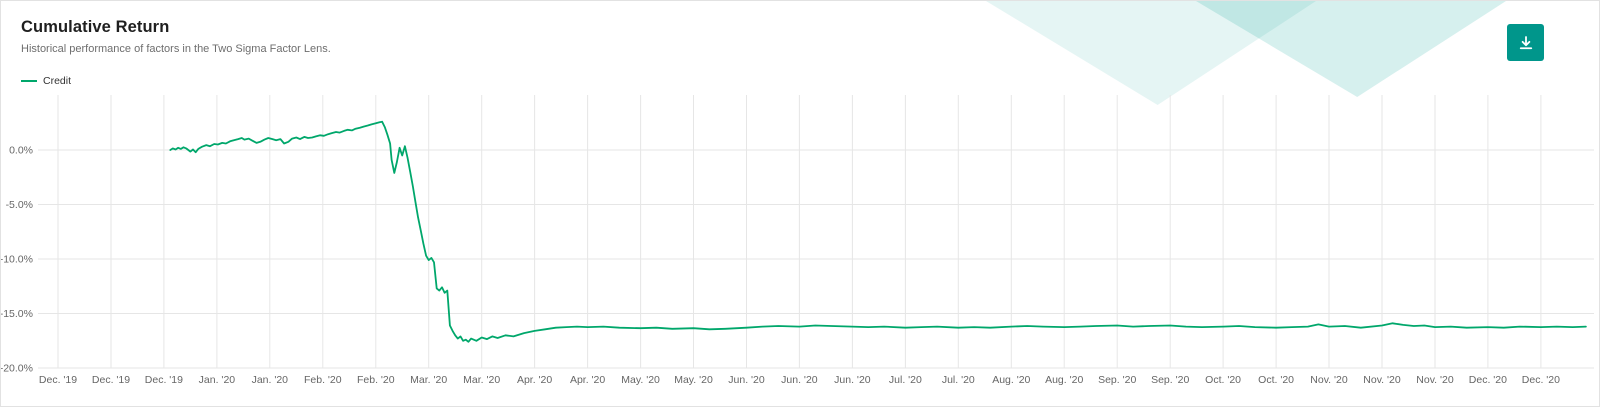  What do you see at coordinates (17, 260) in the screenshot?
I see `y-tick-label: -10.0%` at bounding box center [17, 260].